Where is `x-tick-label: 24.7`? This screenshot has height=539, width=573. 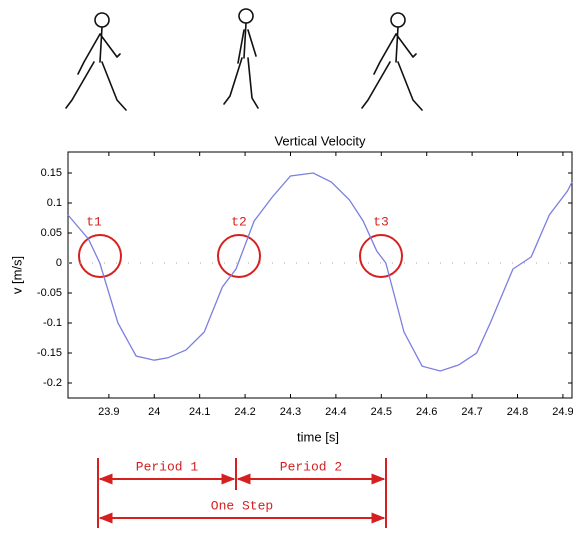
x-tick-label: 24.7 is located at coordinates (471, 412).